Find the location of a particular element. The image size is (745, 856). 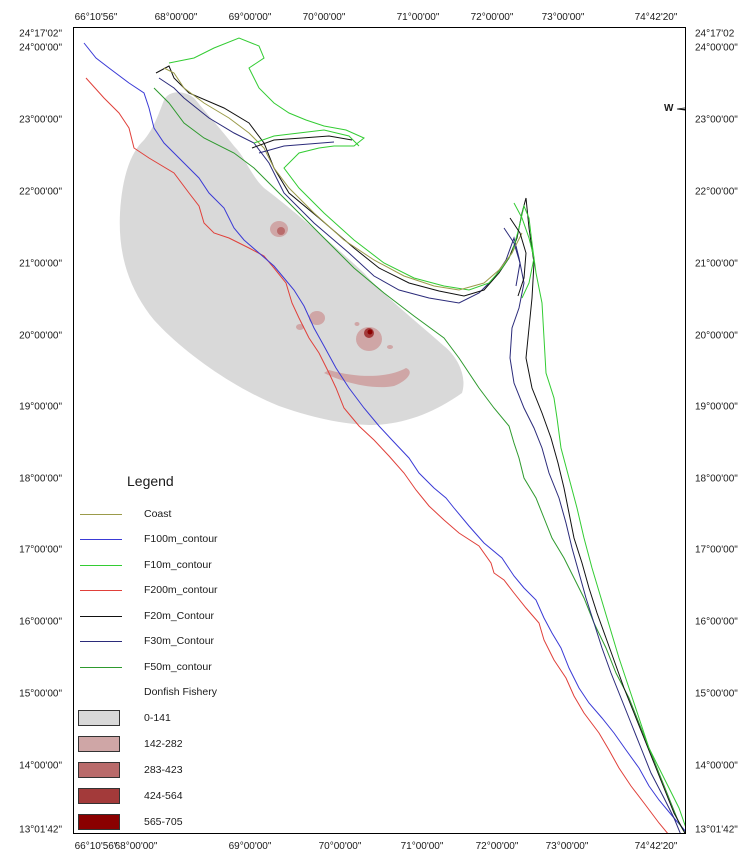

lat-tick-right: 14°00'00" is located at coordinates (716, 766).